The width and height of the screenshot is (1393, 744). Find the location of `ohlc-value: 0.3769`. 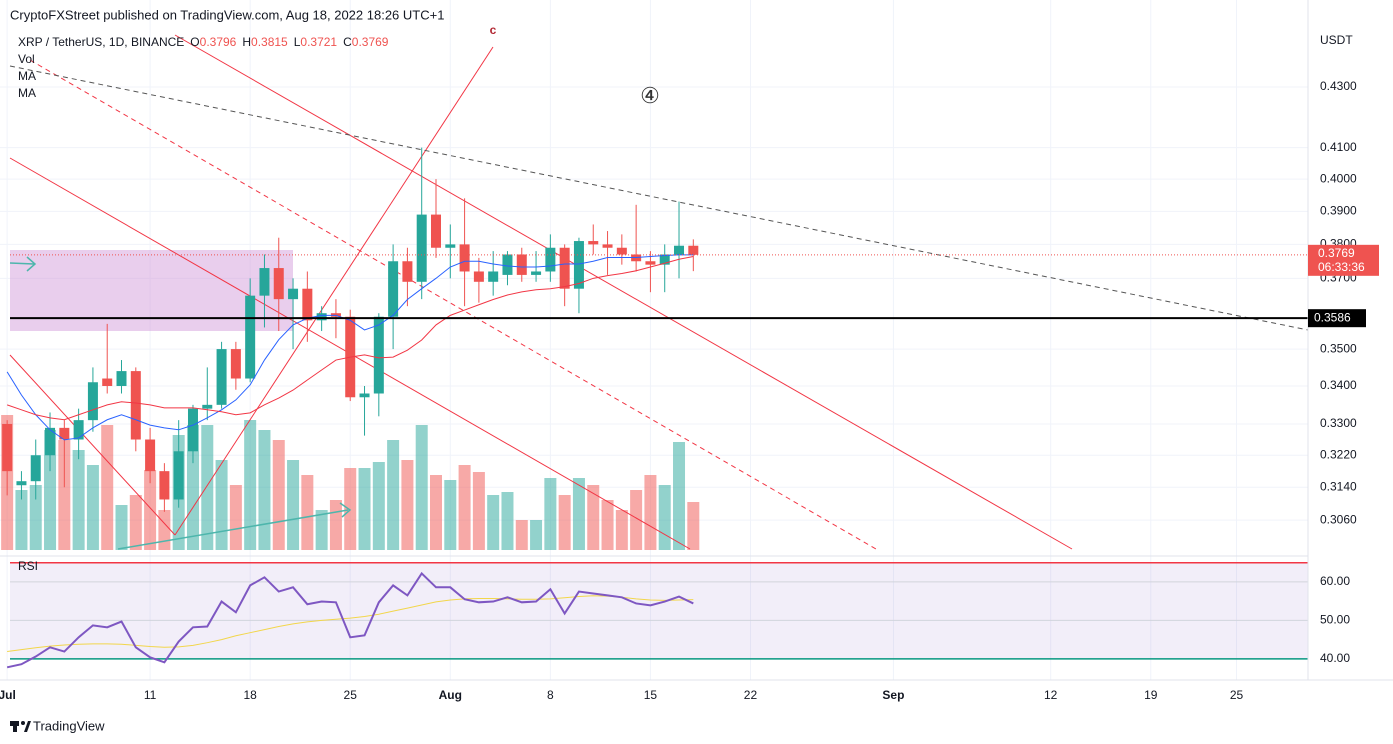

ohlc-value: 0.3769 is located at coordinates (370, 42).